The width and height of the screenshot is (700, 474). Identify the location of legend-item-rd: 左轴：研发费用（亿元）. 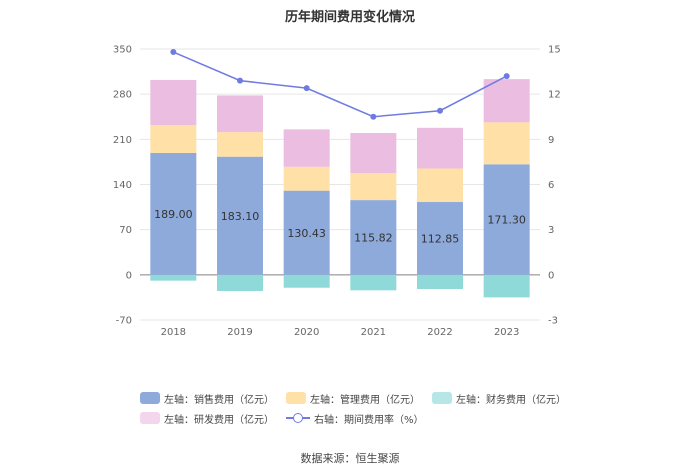
(207, 418).